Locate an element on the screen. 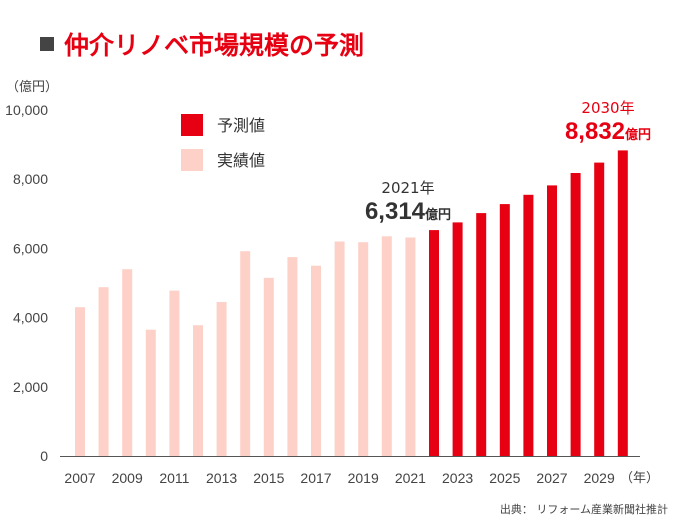 The width and height of the screenshot is (676, 520). x-tick-label: 2025 is located at coordinates (504, 478).